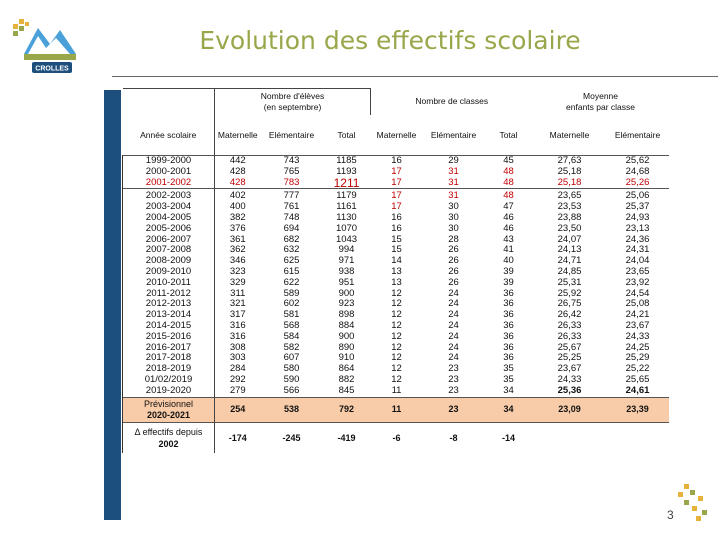 The height and width of the screenshot is (540, 720). I want to click on crolles-logo: CROLLES, so click(47, 48).